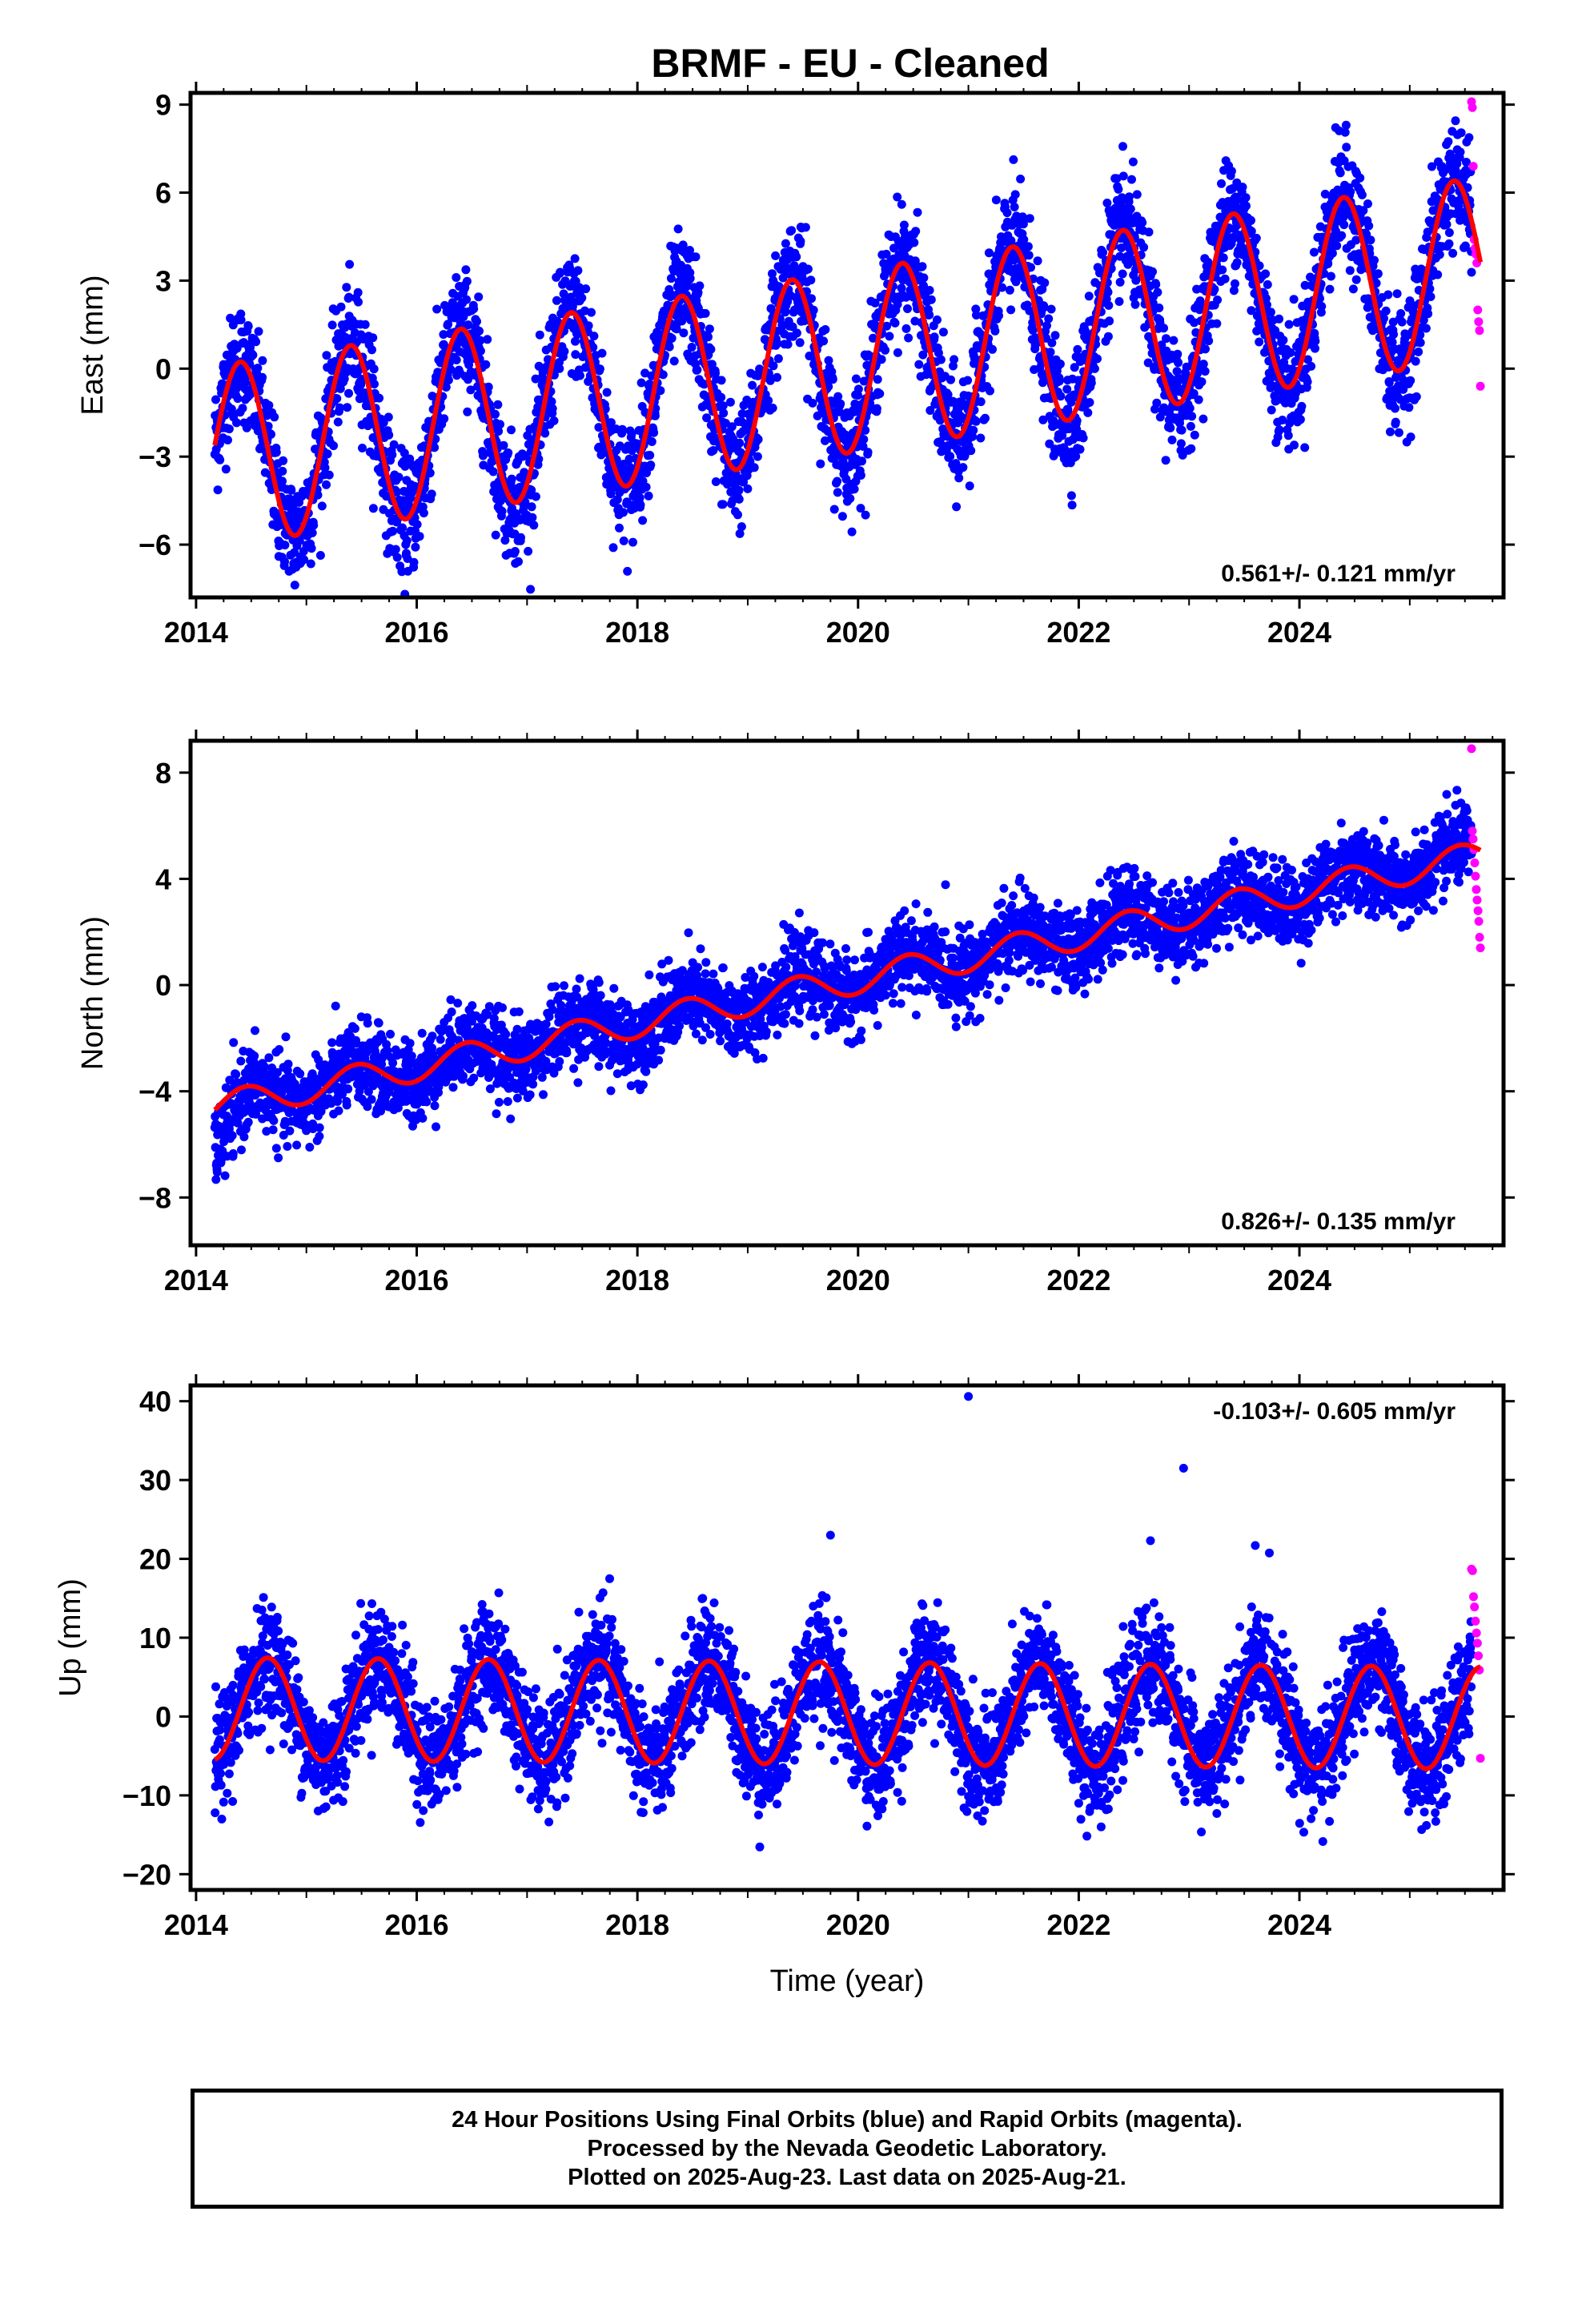 This screenshot has width=1582, height=2324. What do you see at coordinates (637, 632) in the screenshot?
I see `east-x-tick-label: 2018` at bounding box center [637, 632].